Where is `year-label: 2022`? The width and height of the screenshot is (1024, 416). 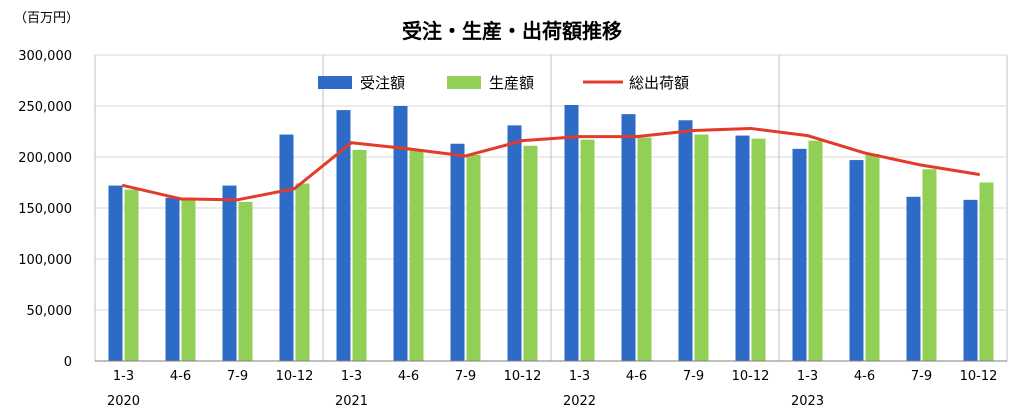 year-label: 2022 is located at coordinates (579, 401).